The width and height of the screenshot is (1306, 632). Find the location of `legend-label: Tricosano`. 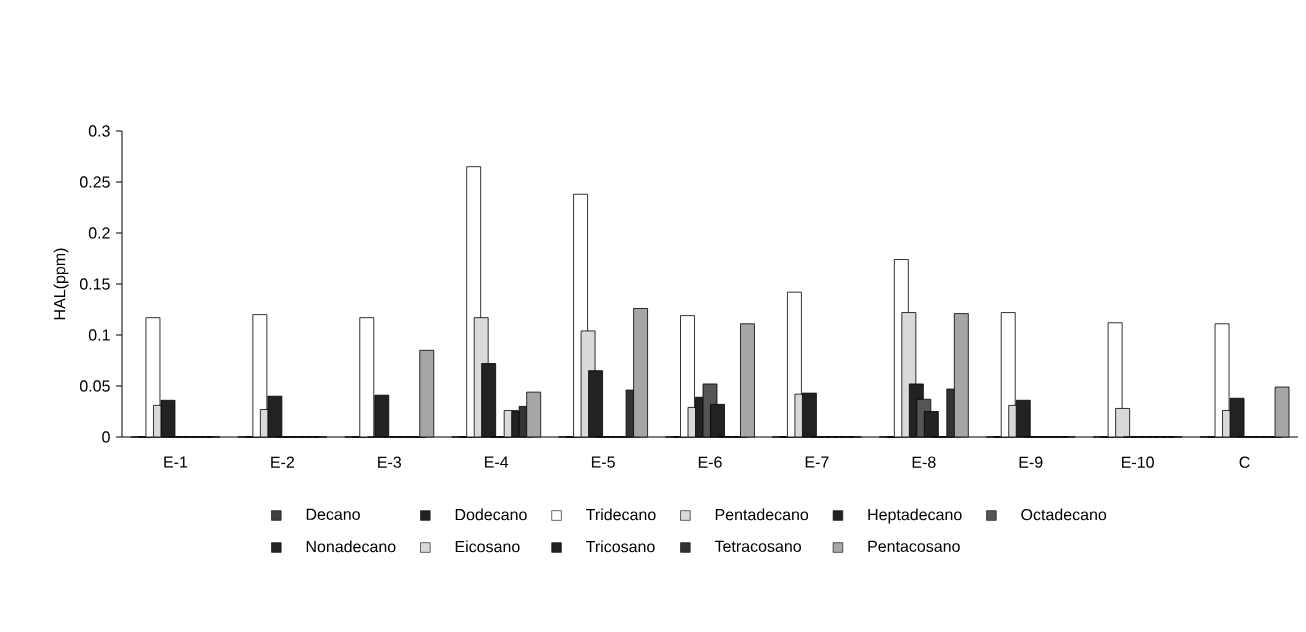

legend-label: Tricosano is located at coordinates (620, 546).